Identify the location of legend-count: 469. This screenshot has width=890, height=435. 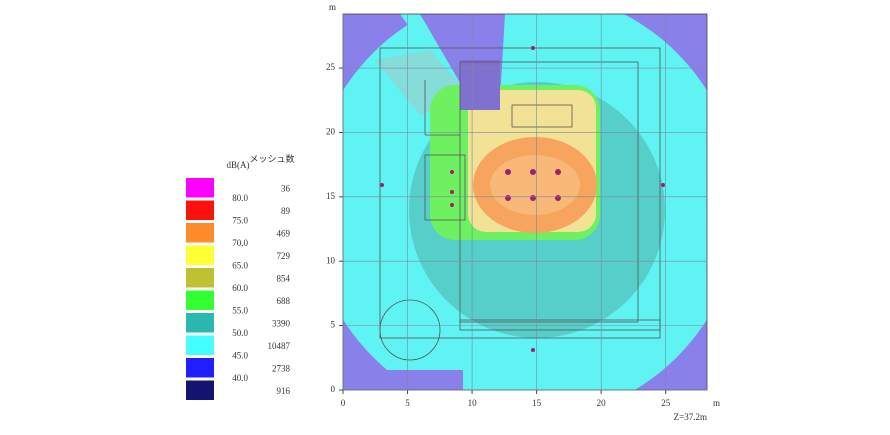
(284, 233).